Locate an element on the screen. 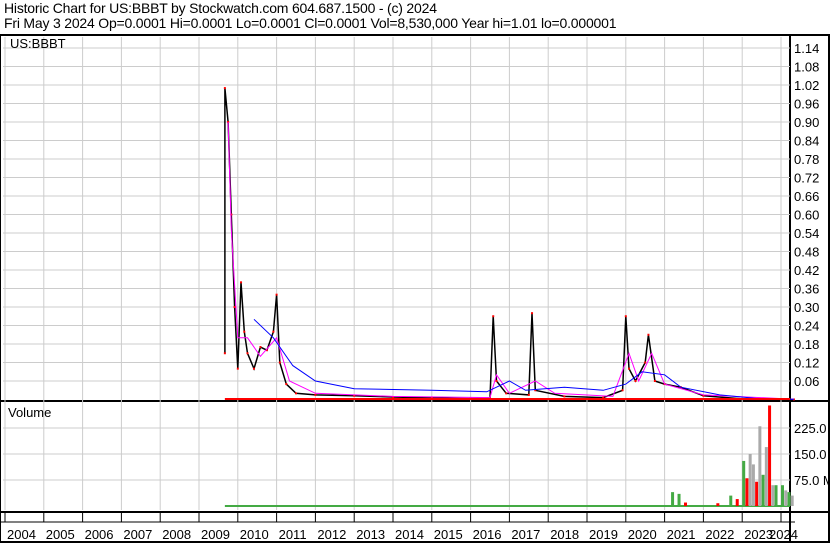  volume-tick-label: 150.0 is located at coordinates (810, 454).